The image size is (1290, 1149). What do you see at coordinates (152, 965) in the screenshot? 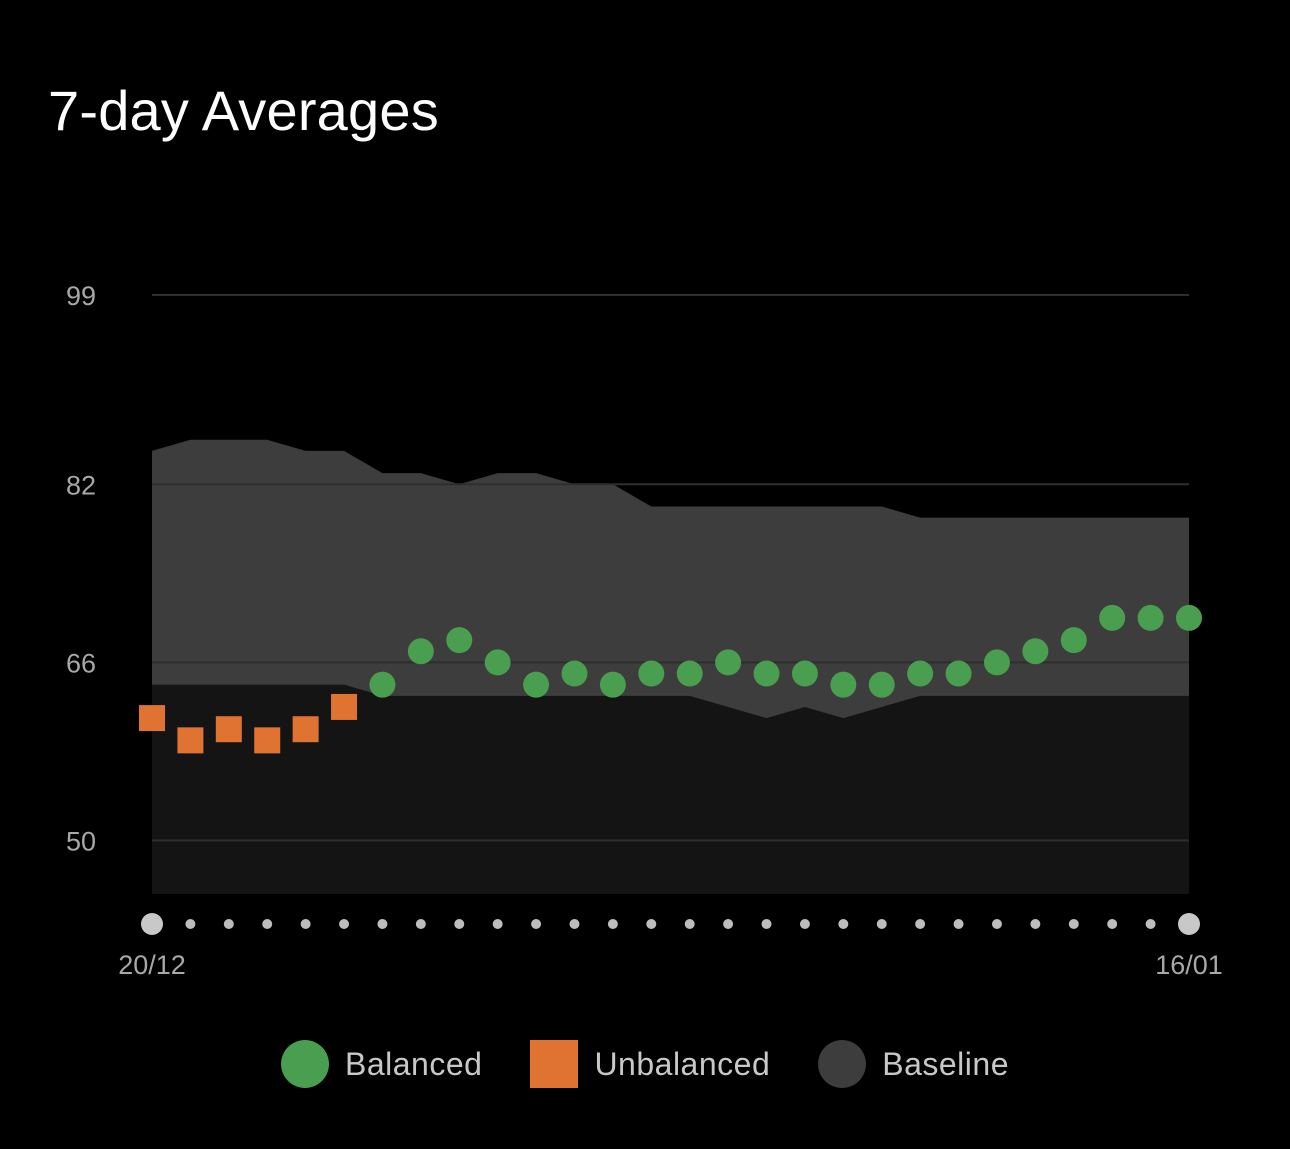
I see `x-tick-label-start: 20/12` at bounding box center [152, 965].